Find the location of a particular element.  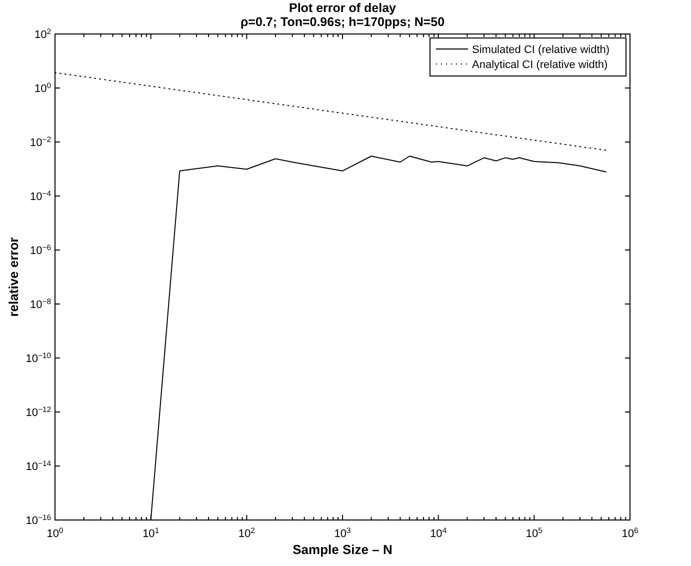

x-tick-label: 10$^{5}$ is located at coordinates (534, 533).